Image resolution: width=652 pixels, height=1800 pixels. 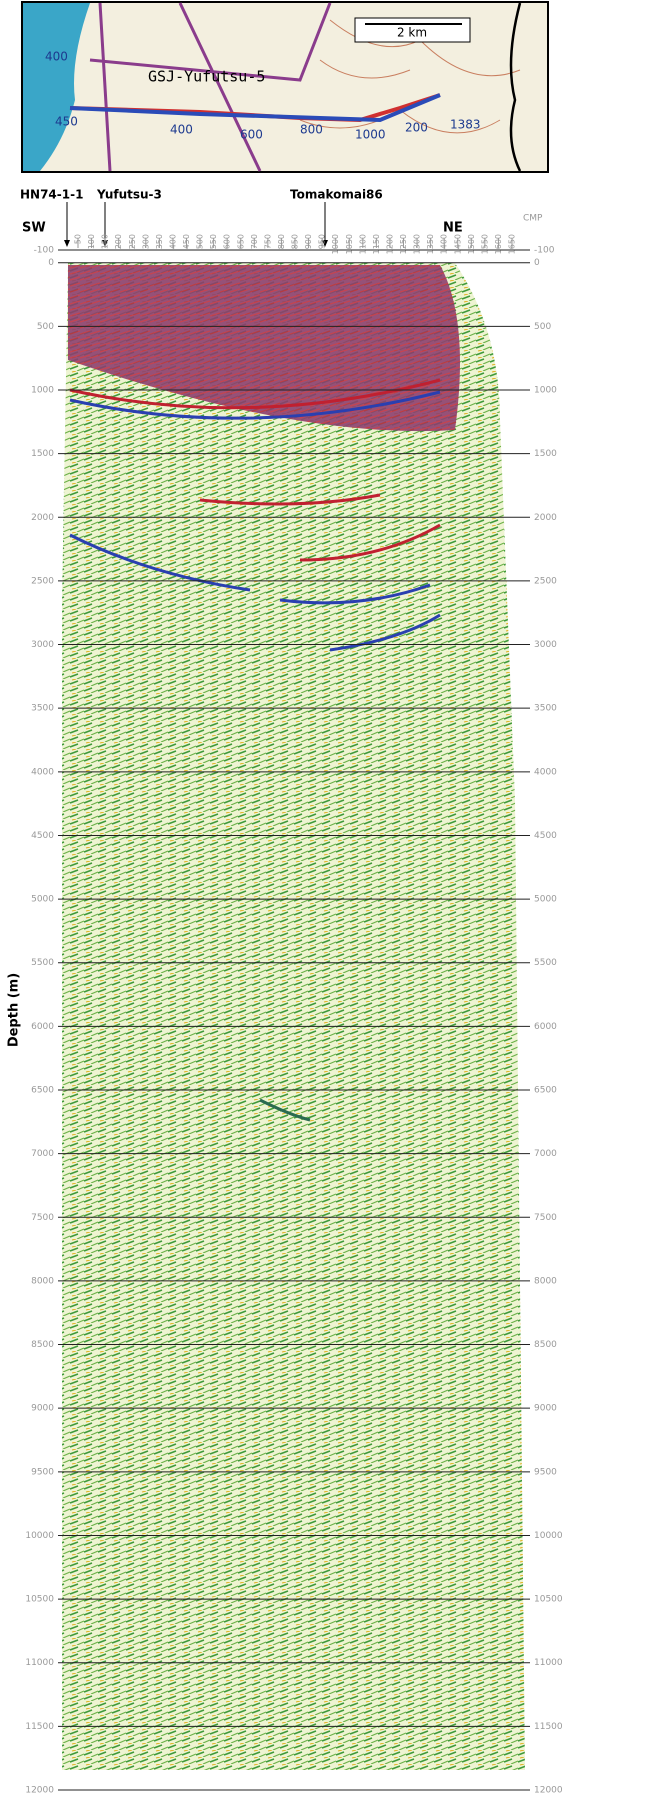 I want to click on cmp-tick-label: 1500, so click(x=471, y=244).